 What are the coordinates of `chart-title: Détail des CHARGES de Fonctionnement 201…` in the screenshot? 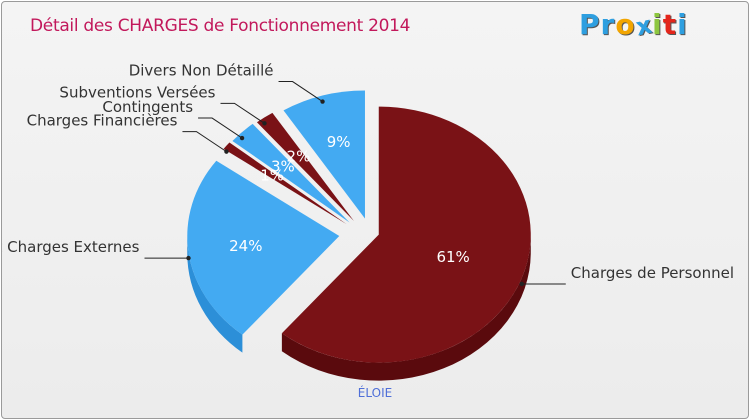 It's located at (220, 26).